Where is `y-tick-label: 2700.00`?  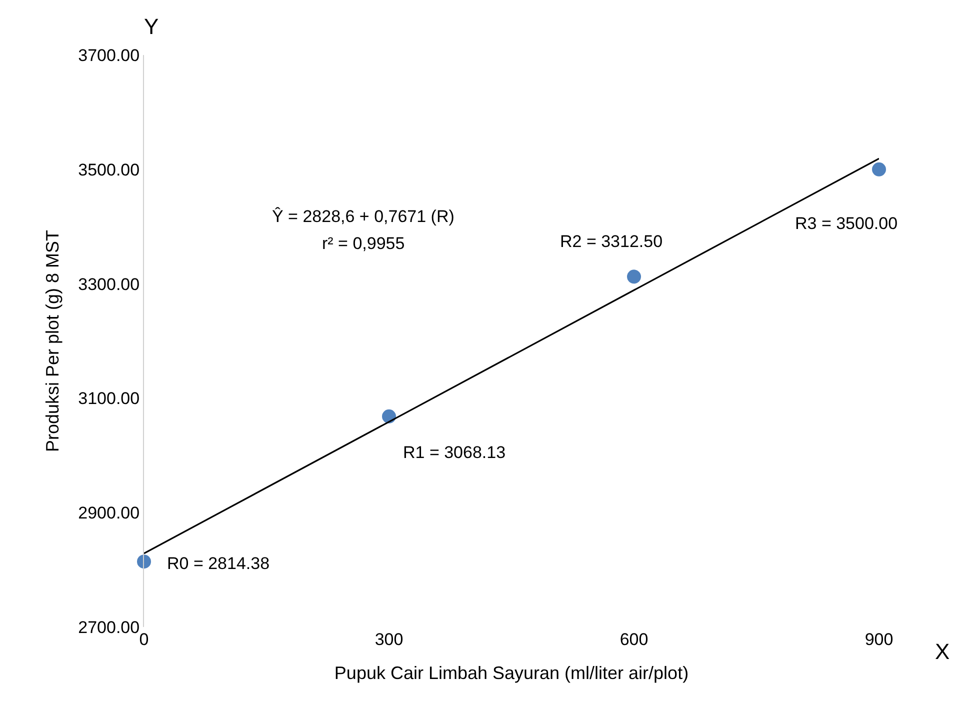
y-tick-label: 2700.00 is located at coordinates (109, 627).